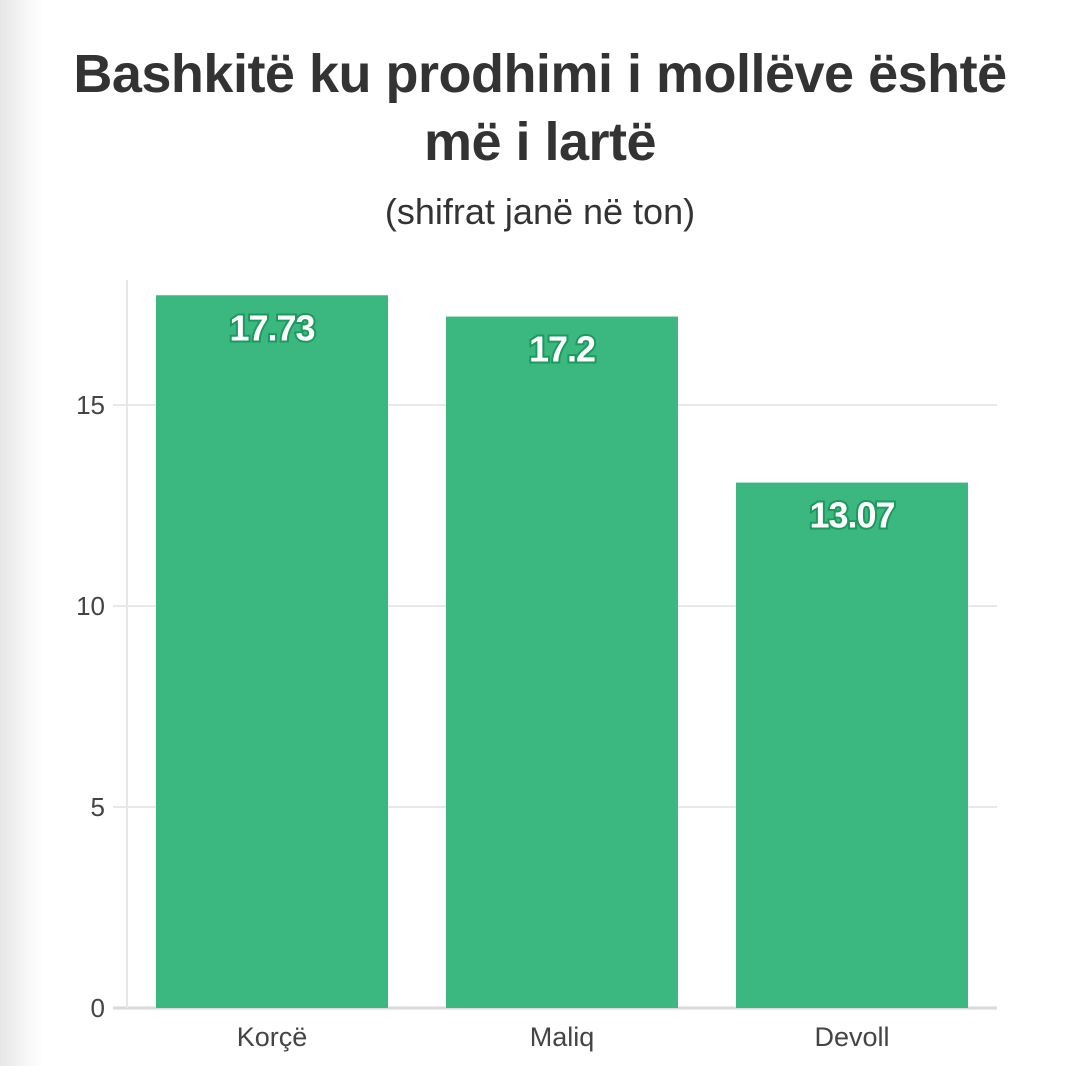 Image resolution: width=1080 pixels, height=1066 pixels. What do you see at coordinates (540, 211) in the screenshot?
I see `chart-subtitle: (shifrat janë në ton)` at bounding box center [540, 211].